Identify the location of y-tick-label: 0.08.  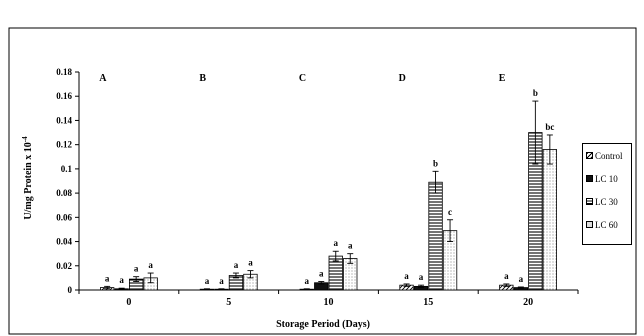
(64, 193).